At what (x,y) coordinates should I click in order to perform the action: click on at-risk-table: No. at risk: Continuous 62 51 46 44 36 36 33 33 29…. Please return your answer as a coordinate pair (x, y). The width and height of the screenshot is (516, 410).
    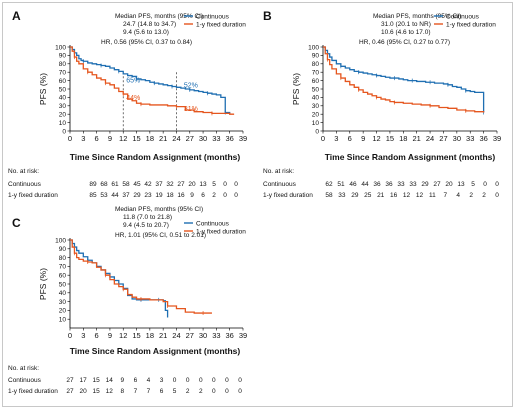
    Looking at the image, I should click on (381, 183).